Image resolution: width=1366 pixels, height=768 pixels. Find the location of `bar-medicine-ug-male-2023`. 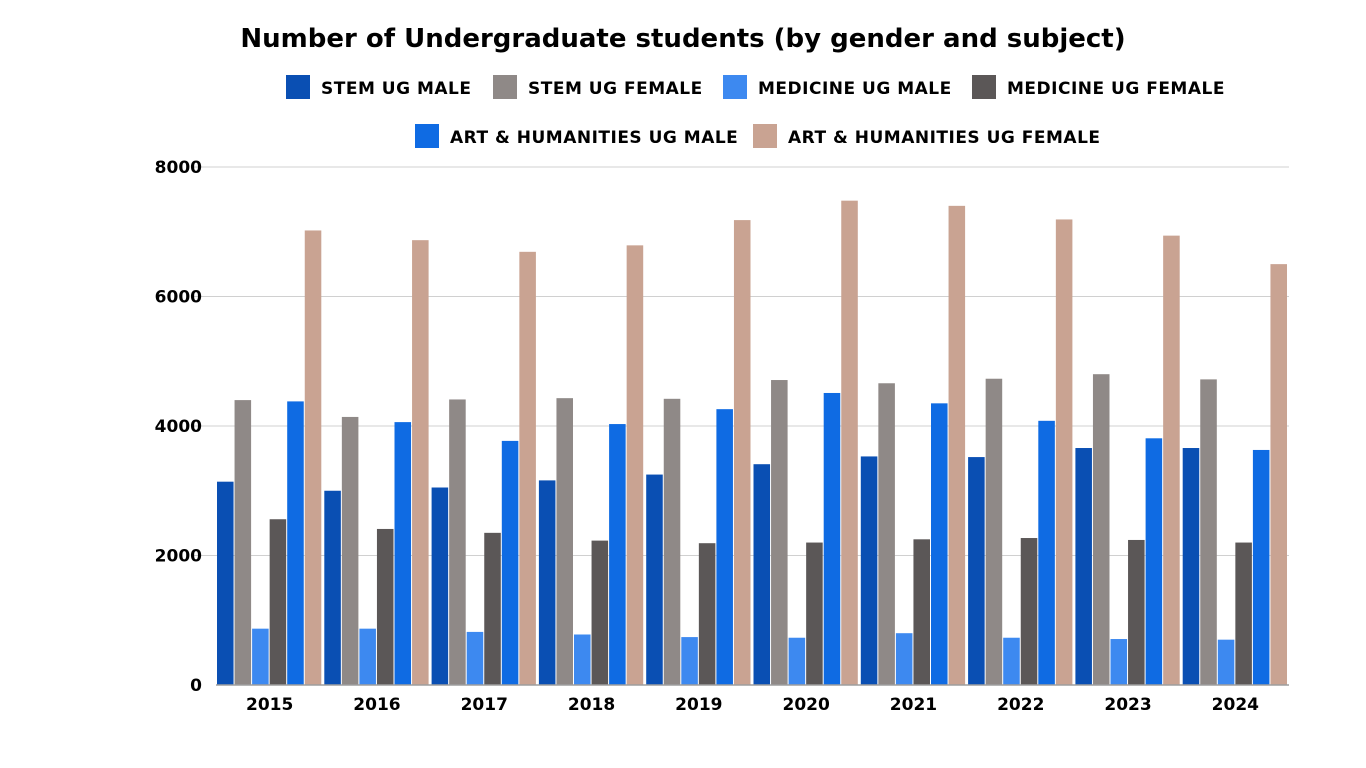

bar-medicine-ug-male-2023 is located at coordinates (1119, 662).